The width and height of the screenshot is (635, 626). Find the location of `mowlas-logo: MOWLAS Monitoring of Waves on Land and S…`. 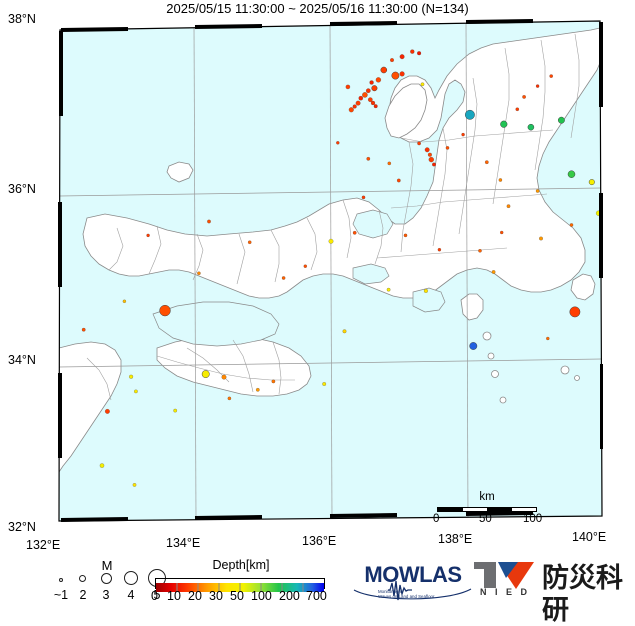

mowlas-logo: MOWLAS Monitoring of Waves on Land and S… is located at coordinates (413, 583).